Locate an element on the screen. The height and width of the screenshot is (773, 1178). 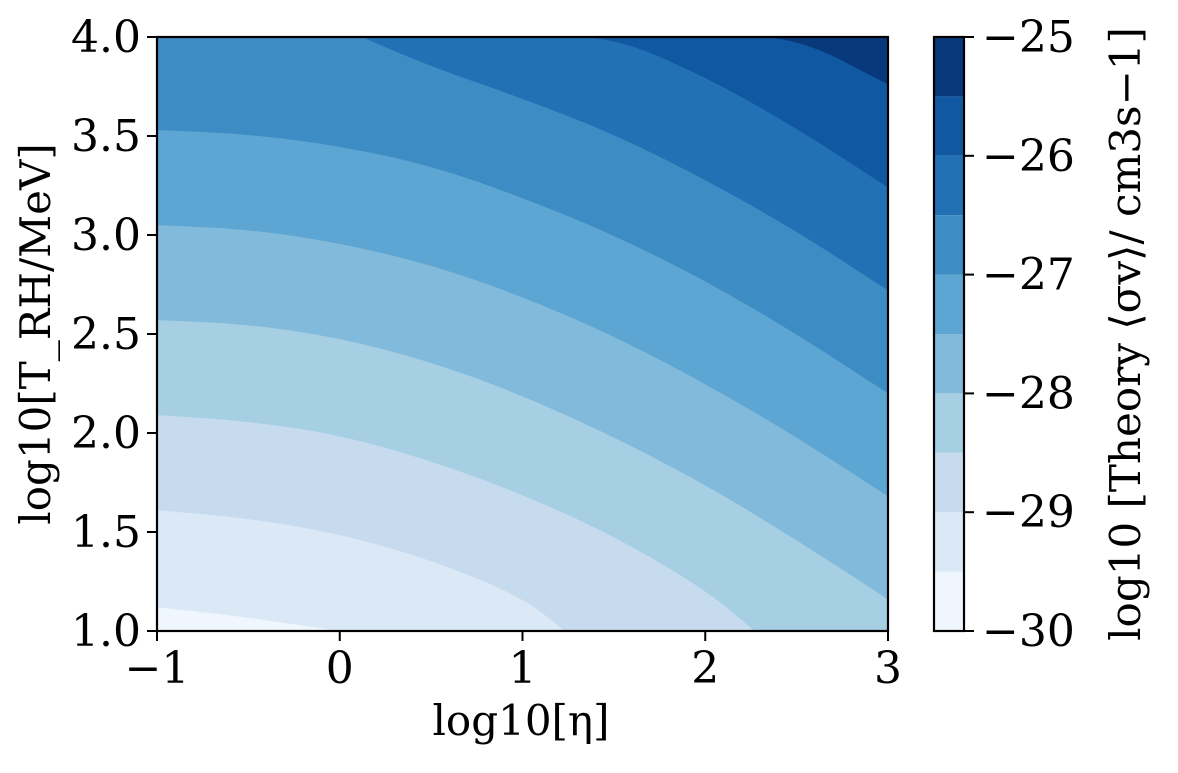
y-tick-label: 4.0 is located at coordinates (106, 37).